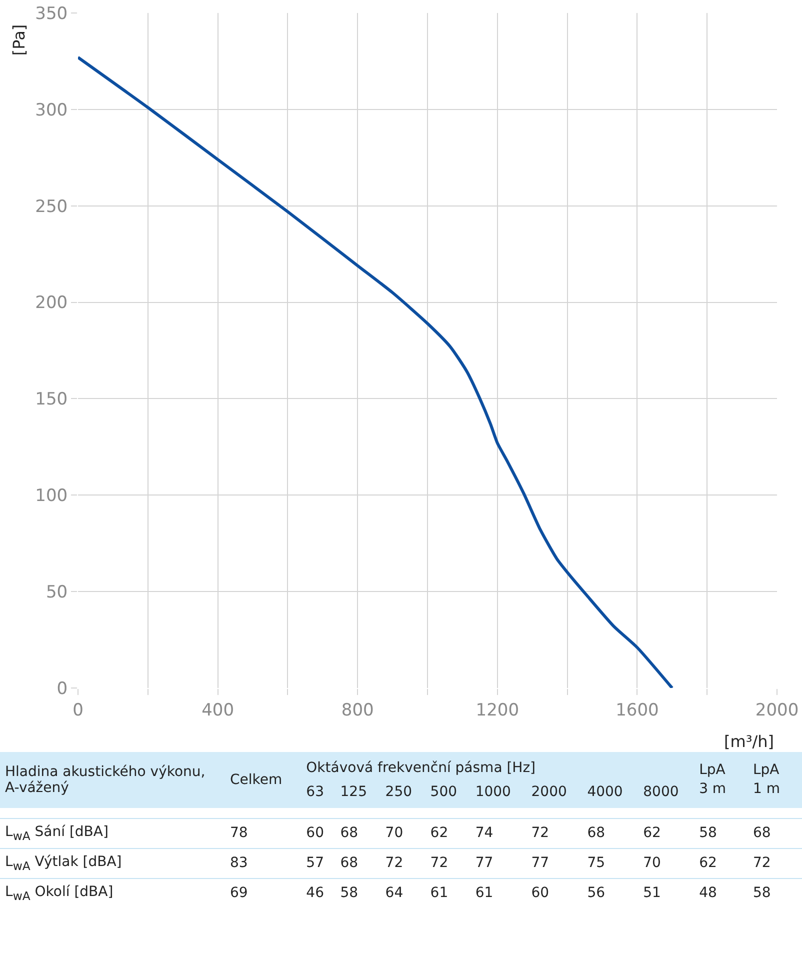 This screenshot has width=802, height=965. I want to click on category-label: 8000, so click(666, 794).